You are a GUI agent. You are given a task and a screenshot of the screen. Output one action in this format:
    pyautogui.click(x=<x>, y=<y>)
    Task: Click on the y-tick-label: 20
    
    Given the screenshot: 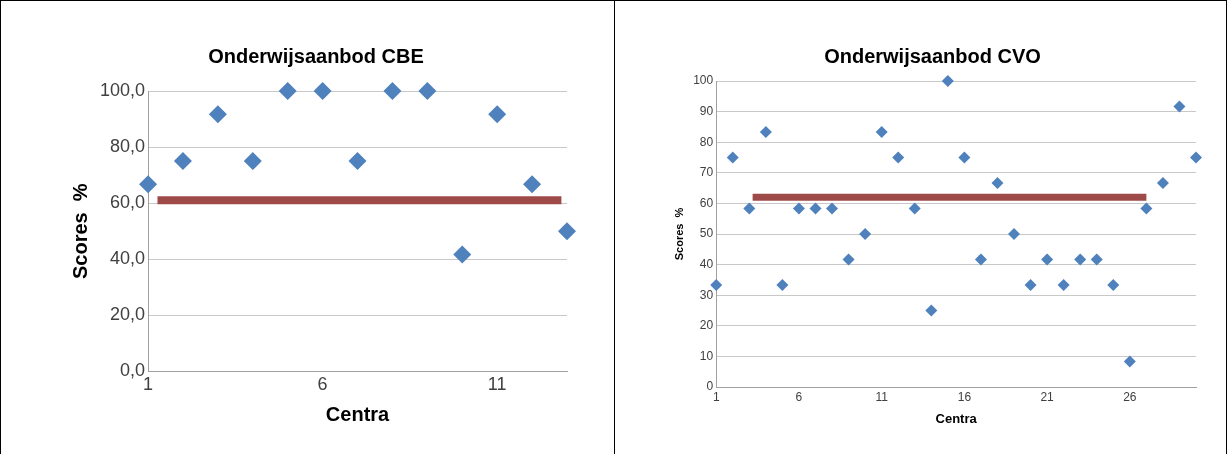 What is the action you would take?
    pyautogui.click(x=706, y=325)
    